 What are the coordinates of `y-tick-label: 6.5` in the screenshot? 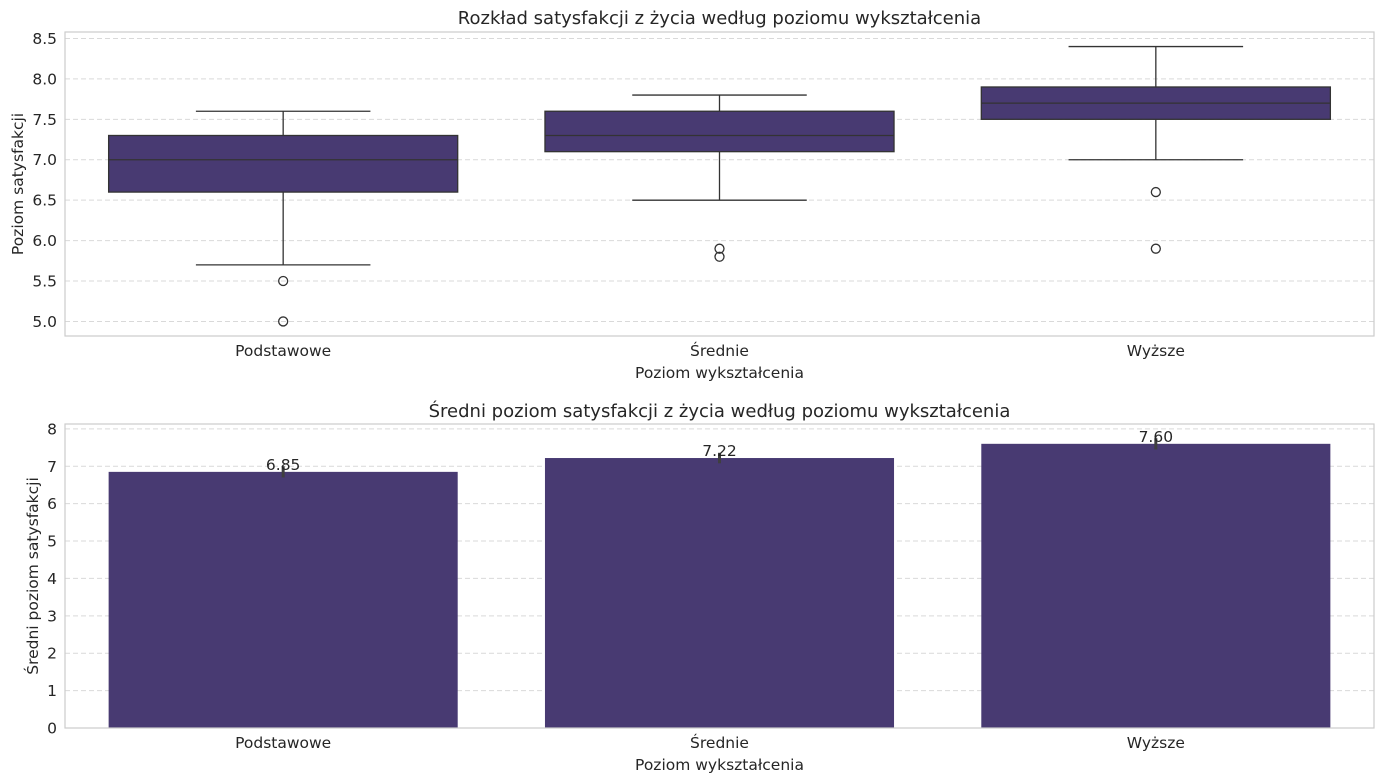 It's located at (44, 201).